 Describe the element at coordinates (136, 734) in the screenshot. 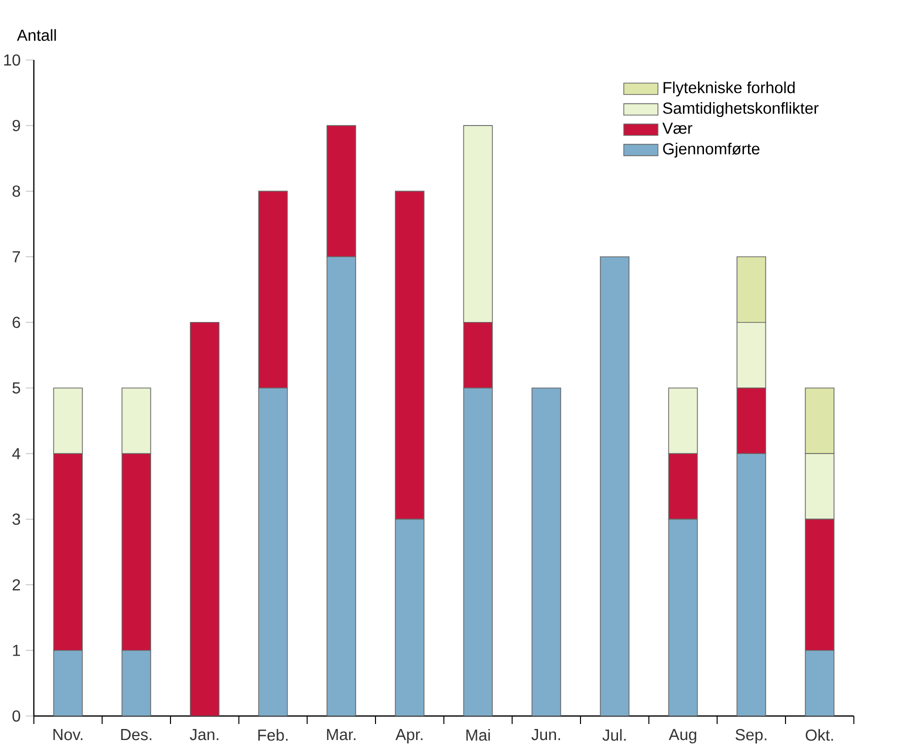

I see `x-tick-label: Des.` at that location.